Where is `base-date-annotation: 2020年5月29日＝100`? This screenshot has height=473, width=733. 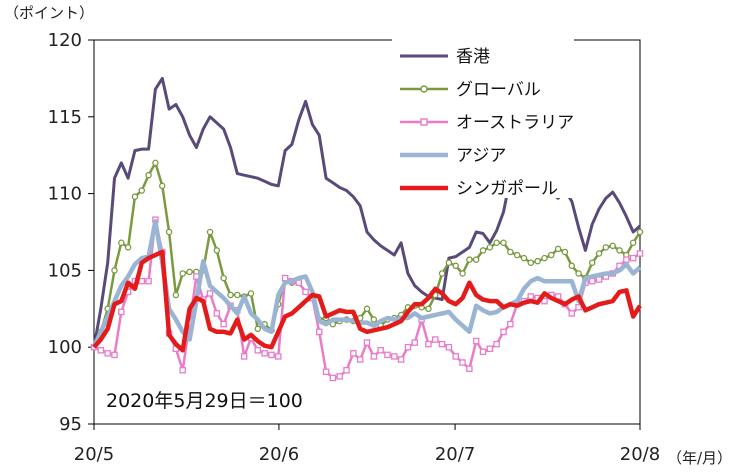 base-date-annotation: 2020年5月29日＝100 is located at coordinates (204, 401).